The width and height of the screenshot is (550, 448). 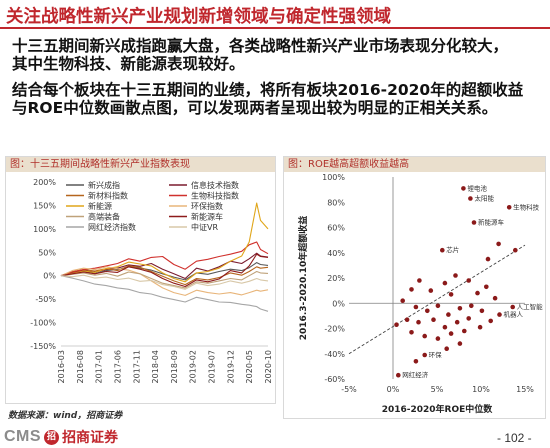 What do you see at coordinates (43, 346) in the screenshot?
I see `y-tick-label: -150%` at bounding box center [43, 346].